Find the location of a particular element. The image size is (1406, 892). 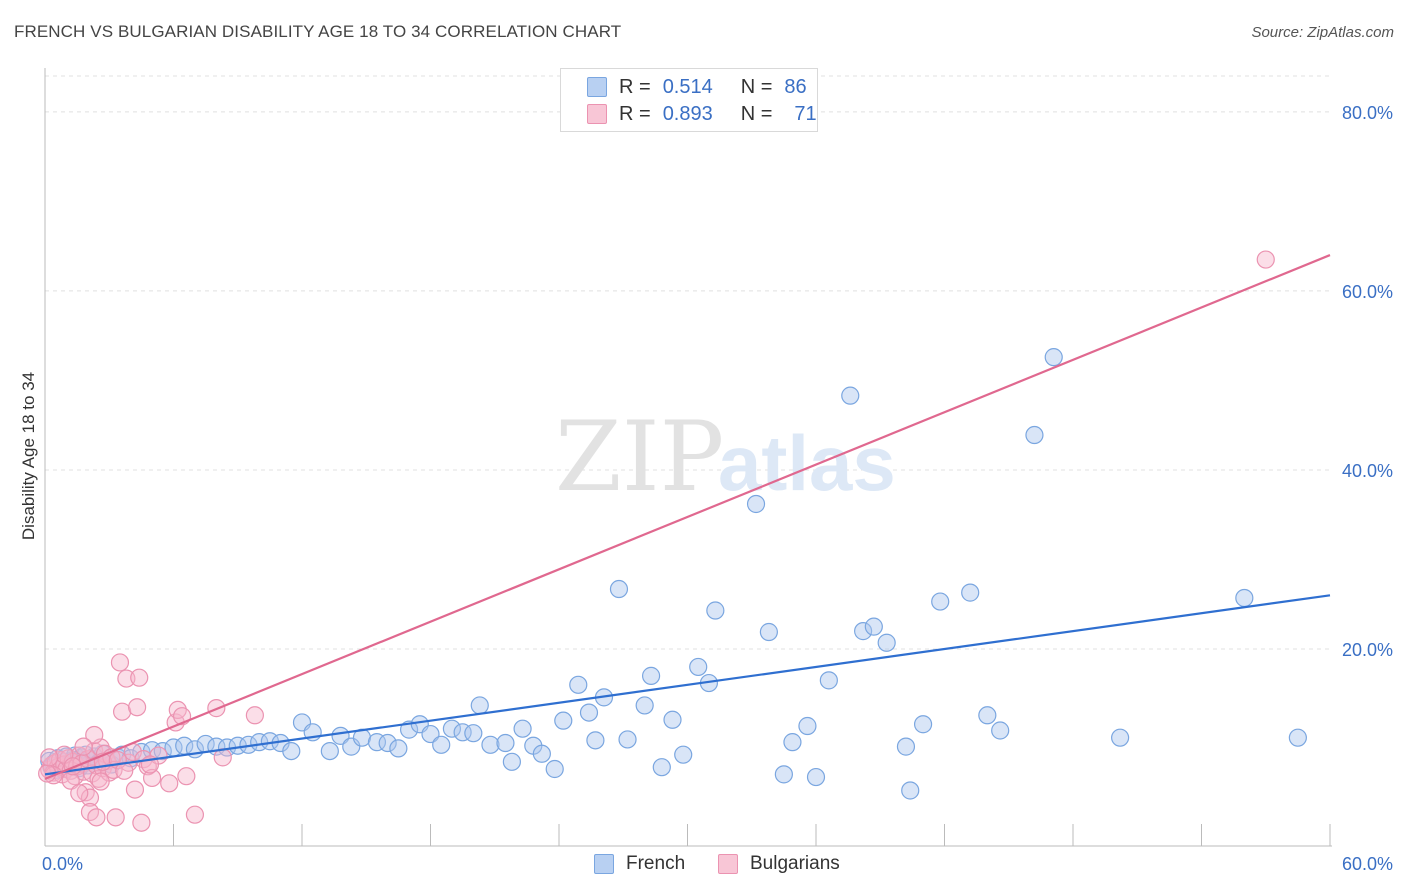

legend-row-french: R = 0.514 N = 86 is located at coordinates (697, 87).